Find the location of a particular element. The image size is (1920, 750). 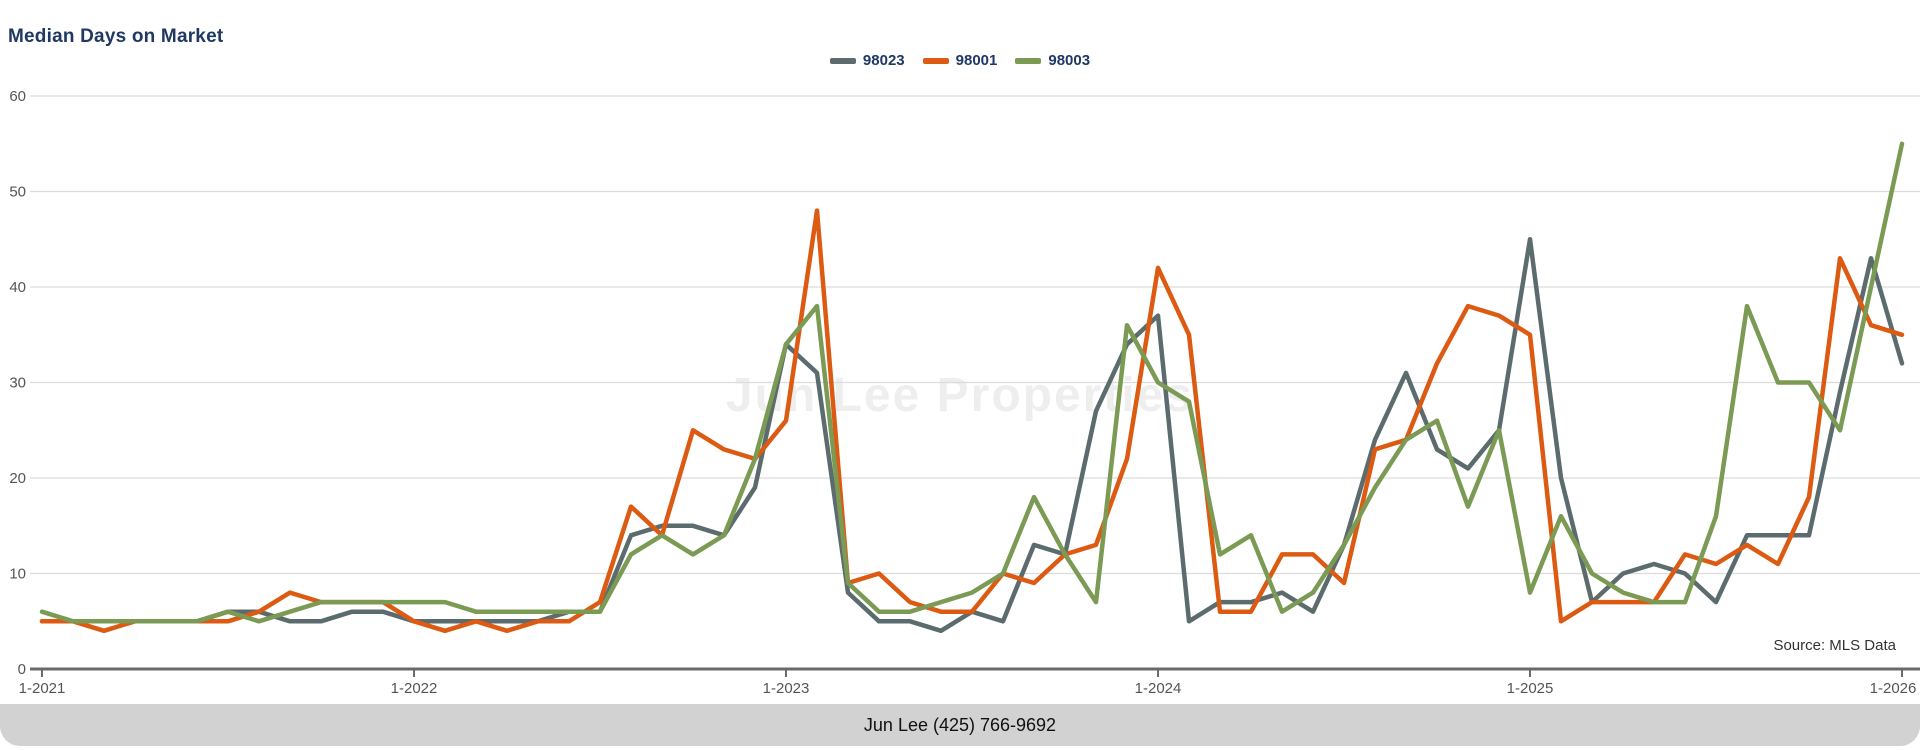

chart-legend: 98023 98001 98003 is located at coordinates (960, 60).